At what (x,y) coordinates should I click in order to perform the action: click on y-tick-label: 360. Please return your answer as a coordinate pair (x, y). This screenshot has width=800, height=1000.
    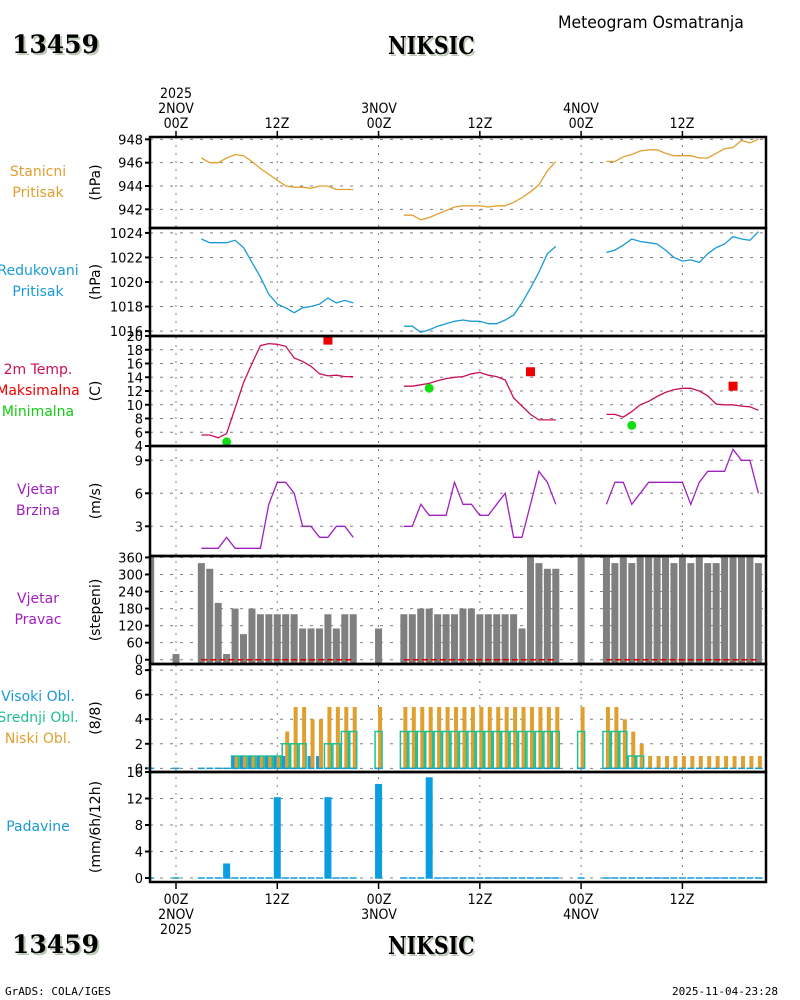
    Looking at the image, I should click on (130, 558).